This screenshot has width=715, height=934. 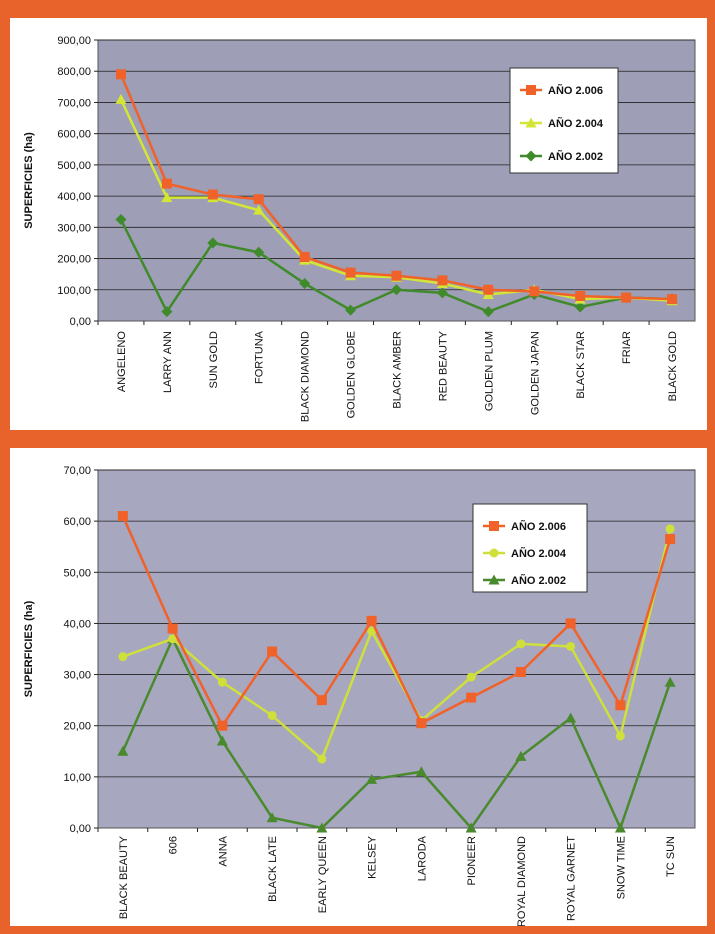 I want to click on x-tick-label: TC SUN, so click(x=671, y=856).